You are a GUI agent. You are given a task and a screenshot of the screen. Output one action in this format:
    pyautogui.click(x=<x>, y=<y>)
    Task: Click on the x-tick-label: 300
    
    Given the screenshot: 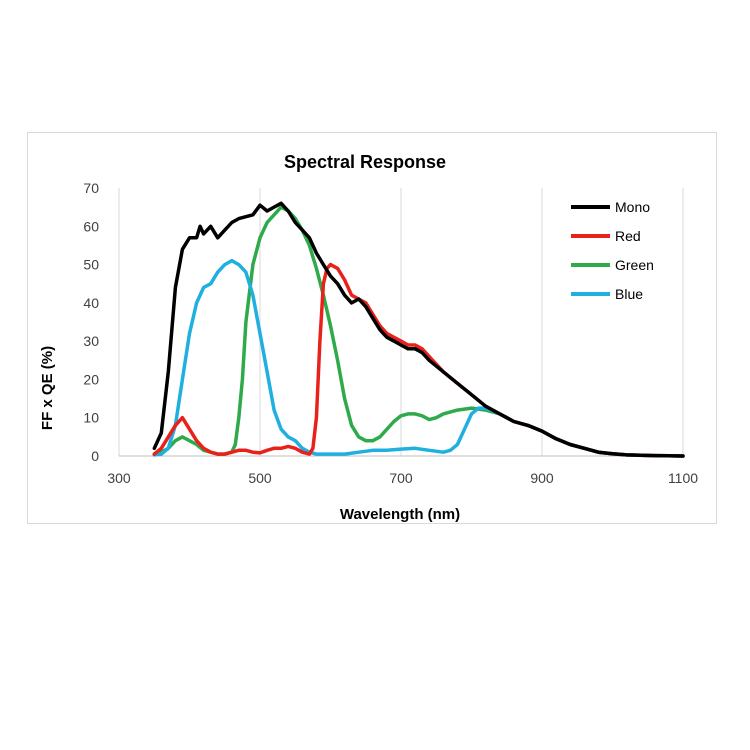 What is the action you would take?
    pyautogui.click(x=119, y=478)
    